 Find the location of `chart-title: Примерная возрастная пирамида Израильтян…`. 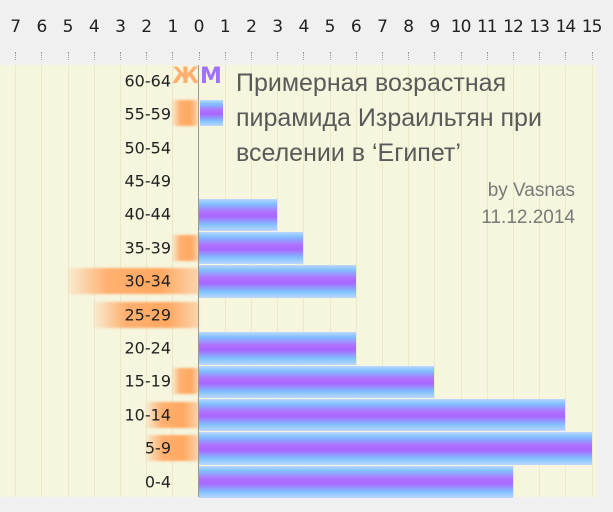

chart-title: Примерная возрастная пирамида Израильтян… is located at coordinates (389, 118).